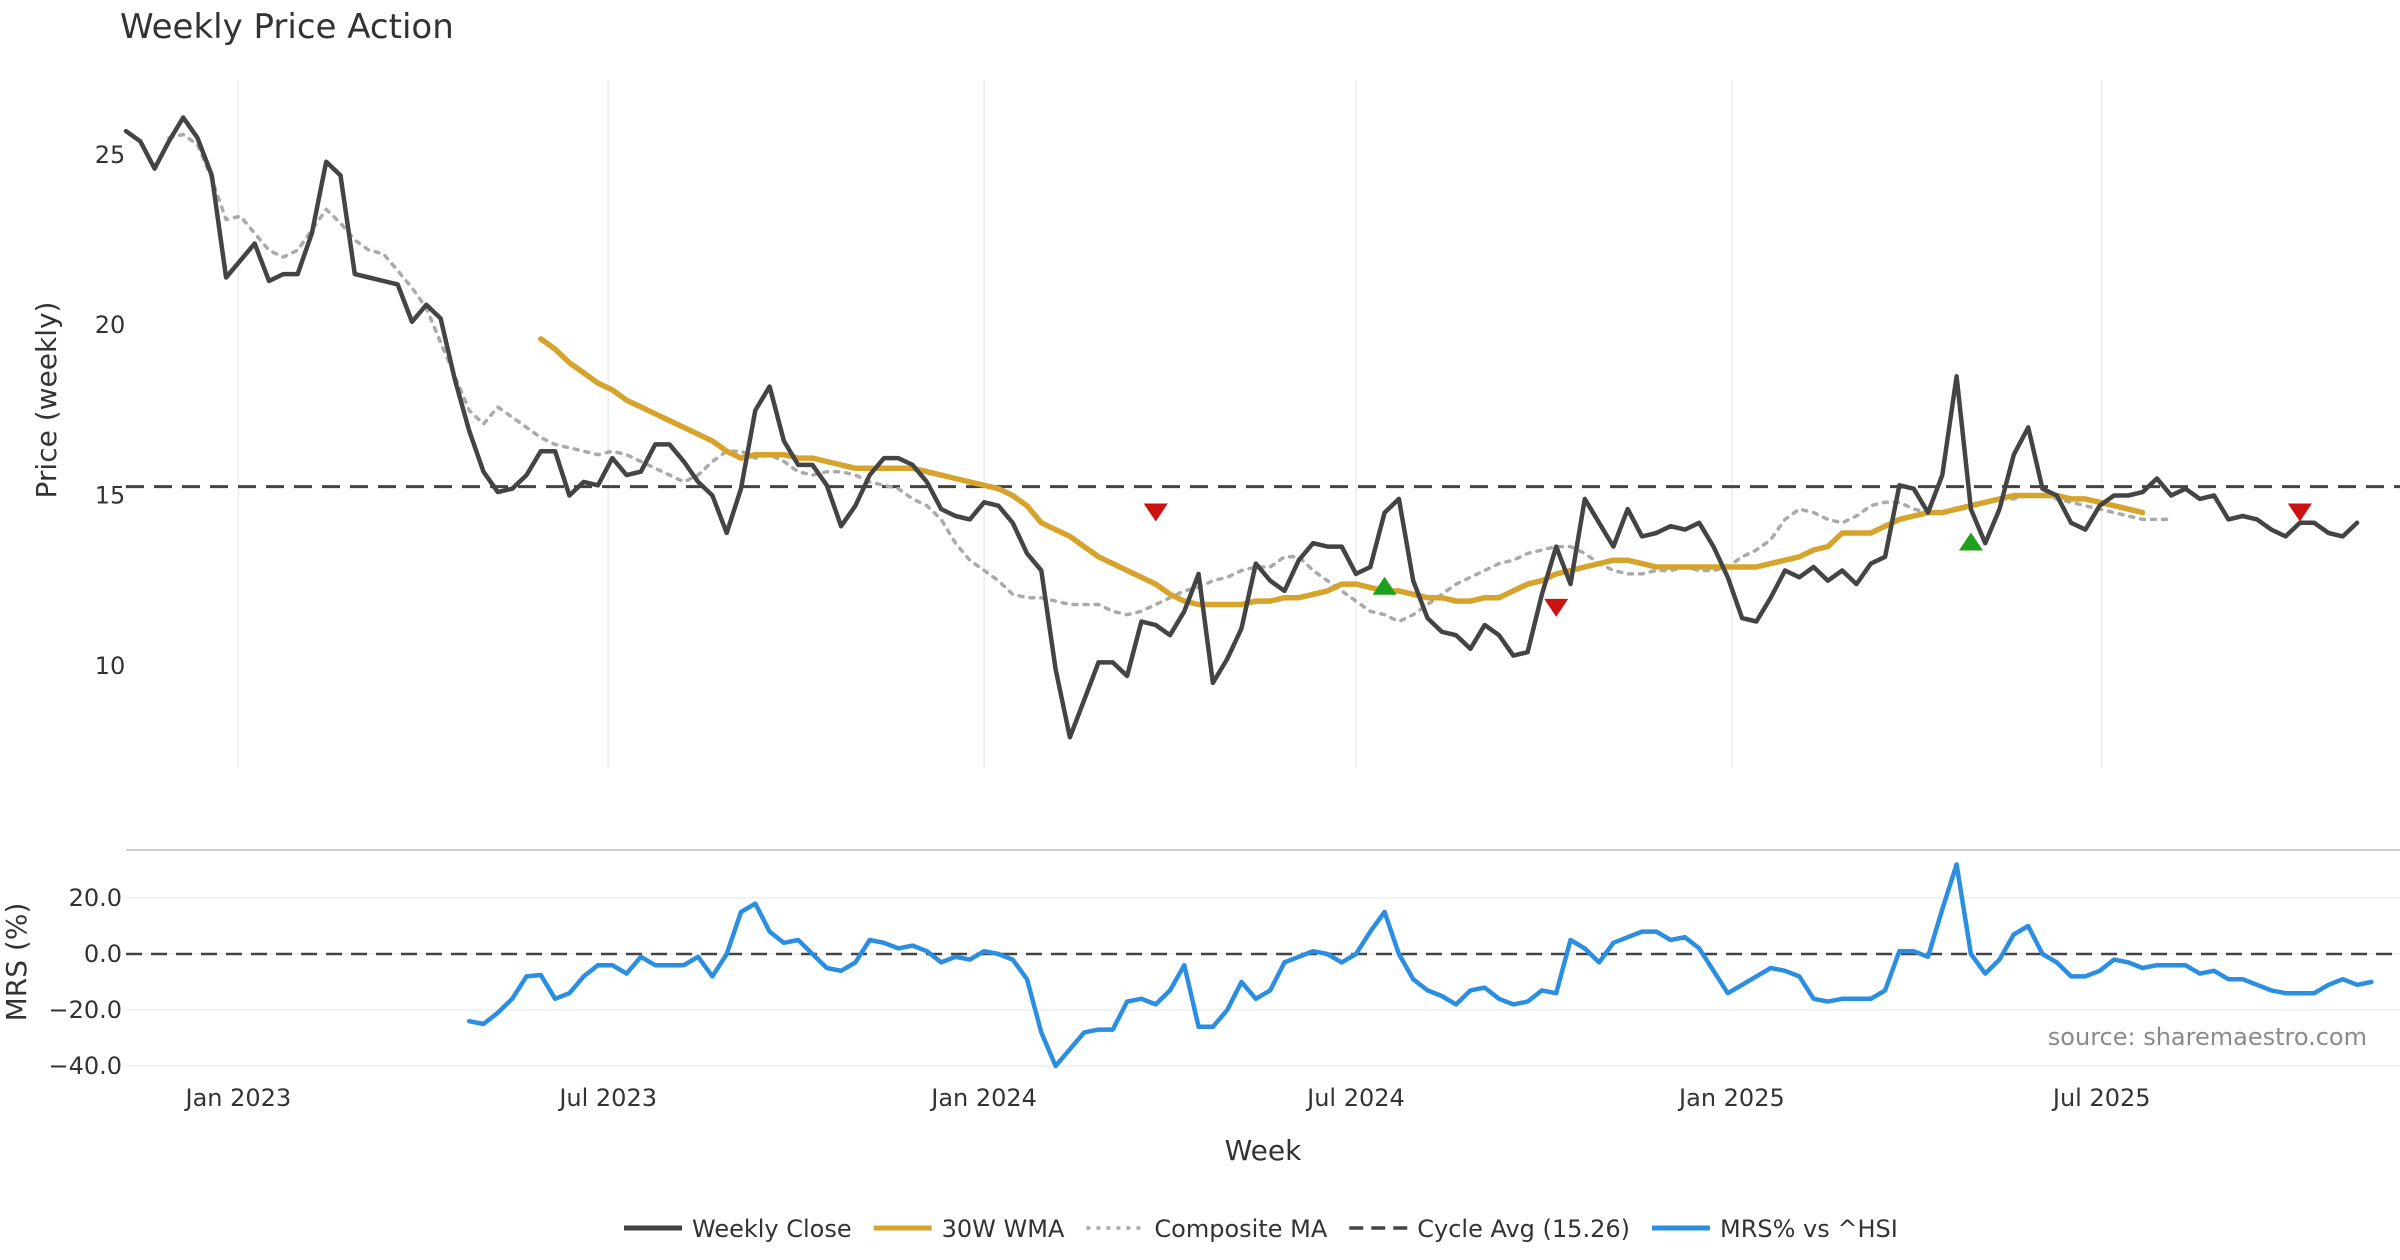 The image size is (2400, 1260). What do you see at coordinates (110, 325) in the screenshot?
I see `price-y-tick-label: 20` at bounding box center [110, 325].